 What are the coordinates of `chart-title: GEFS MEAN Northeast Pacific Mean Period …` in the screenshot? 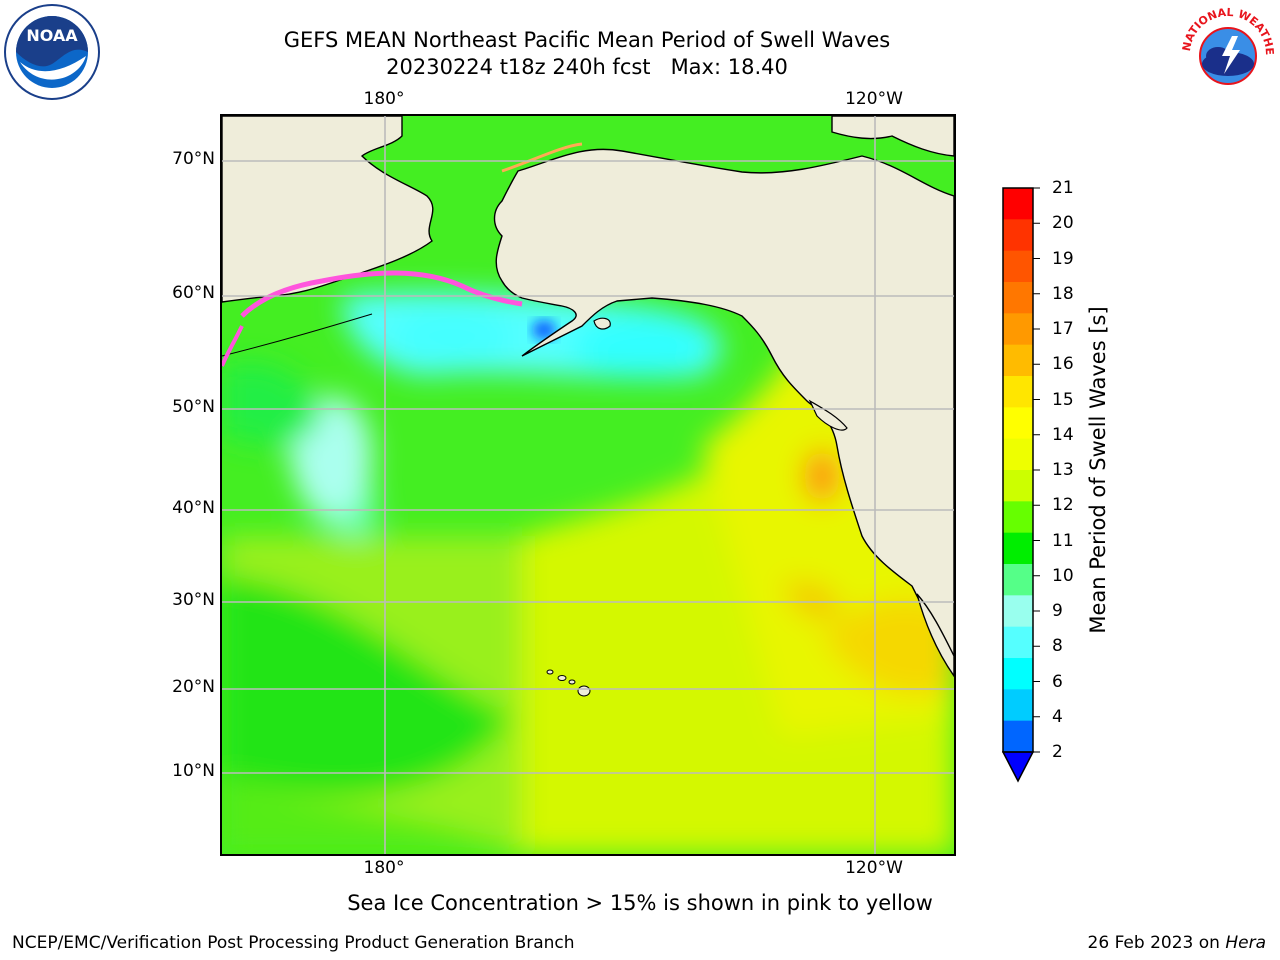 It's located at (587, 40).